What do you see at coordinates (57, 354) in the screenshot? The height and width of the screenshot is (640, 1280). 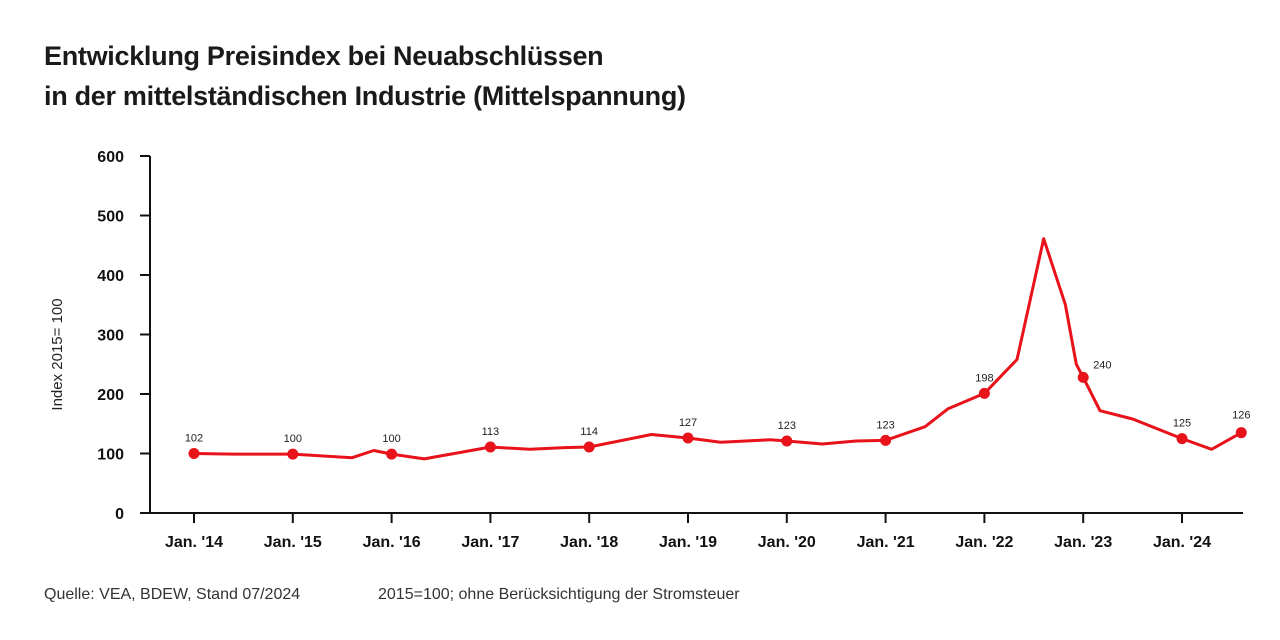 I see `y-axis-title: Index 2015= 100` at bounding box center [57, 354].